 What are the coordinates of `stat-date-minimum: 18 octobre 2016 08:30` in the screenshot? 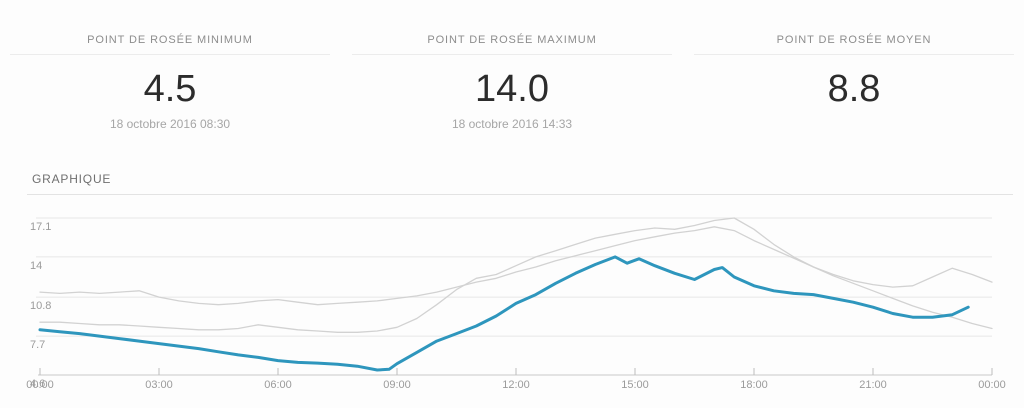 It's located at (170, 124).